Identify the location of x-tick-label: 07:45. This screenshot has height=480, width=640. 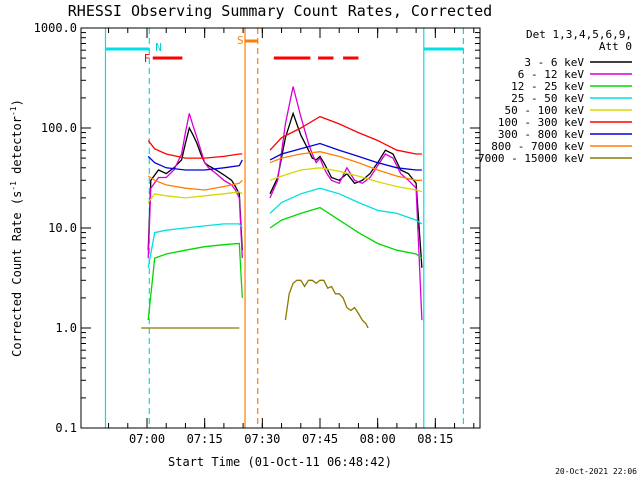
(320, 439).